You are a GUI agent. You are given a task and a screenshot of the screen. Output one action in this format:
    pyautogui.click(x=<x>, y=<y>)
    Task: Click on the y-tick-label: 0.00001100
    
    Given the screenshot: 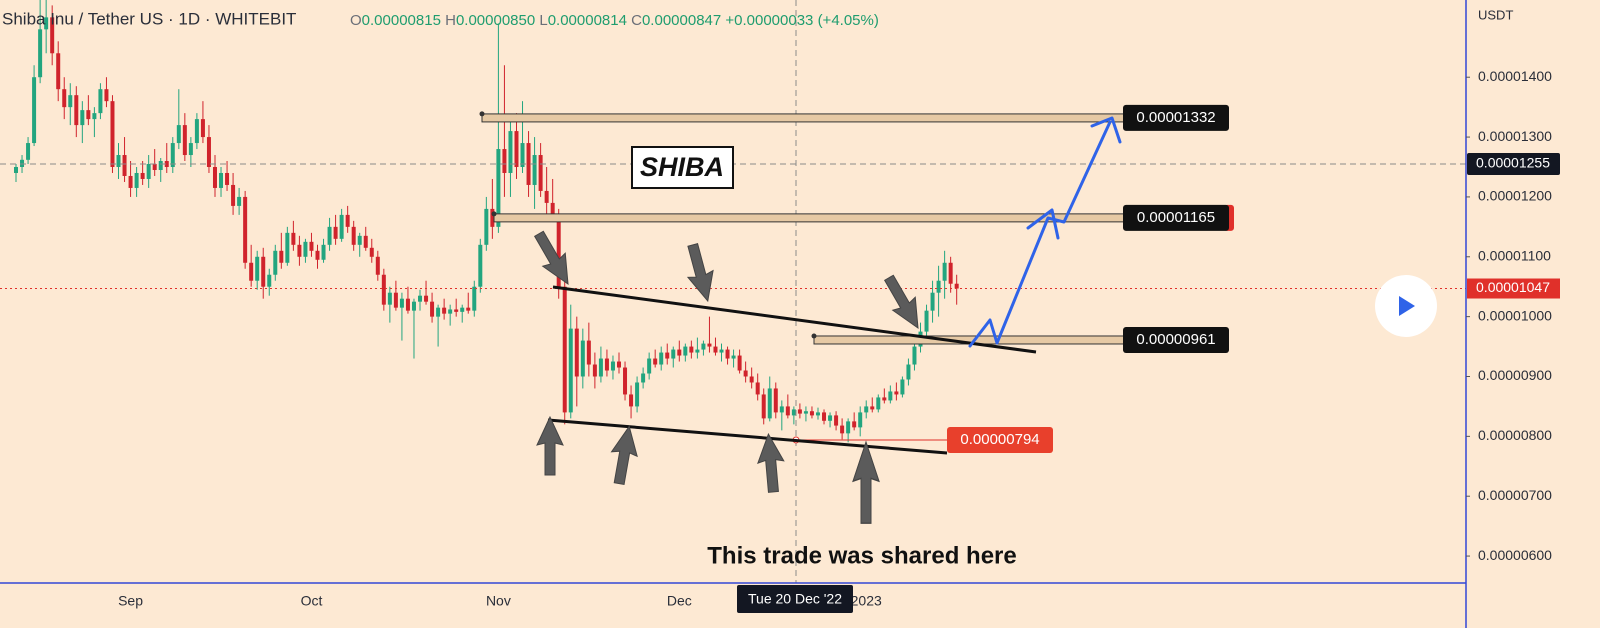 What is the action you would take?
    pyautogui.click(x=1514, y=255)
    